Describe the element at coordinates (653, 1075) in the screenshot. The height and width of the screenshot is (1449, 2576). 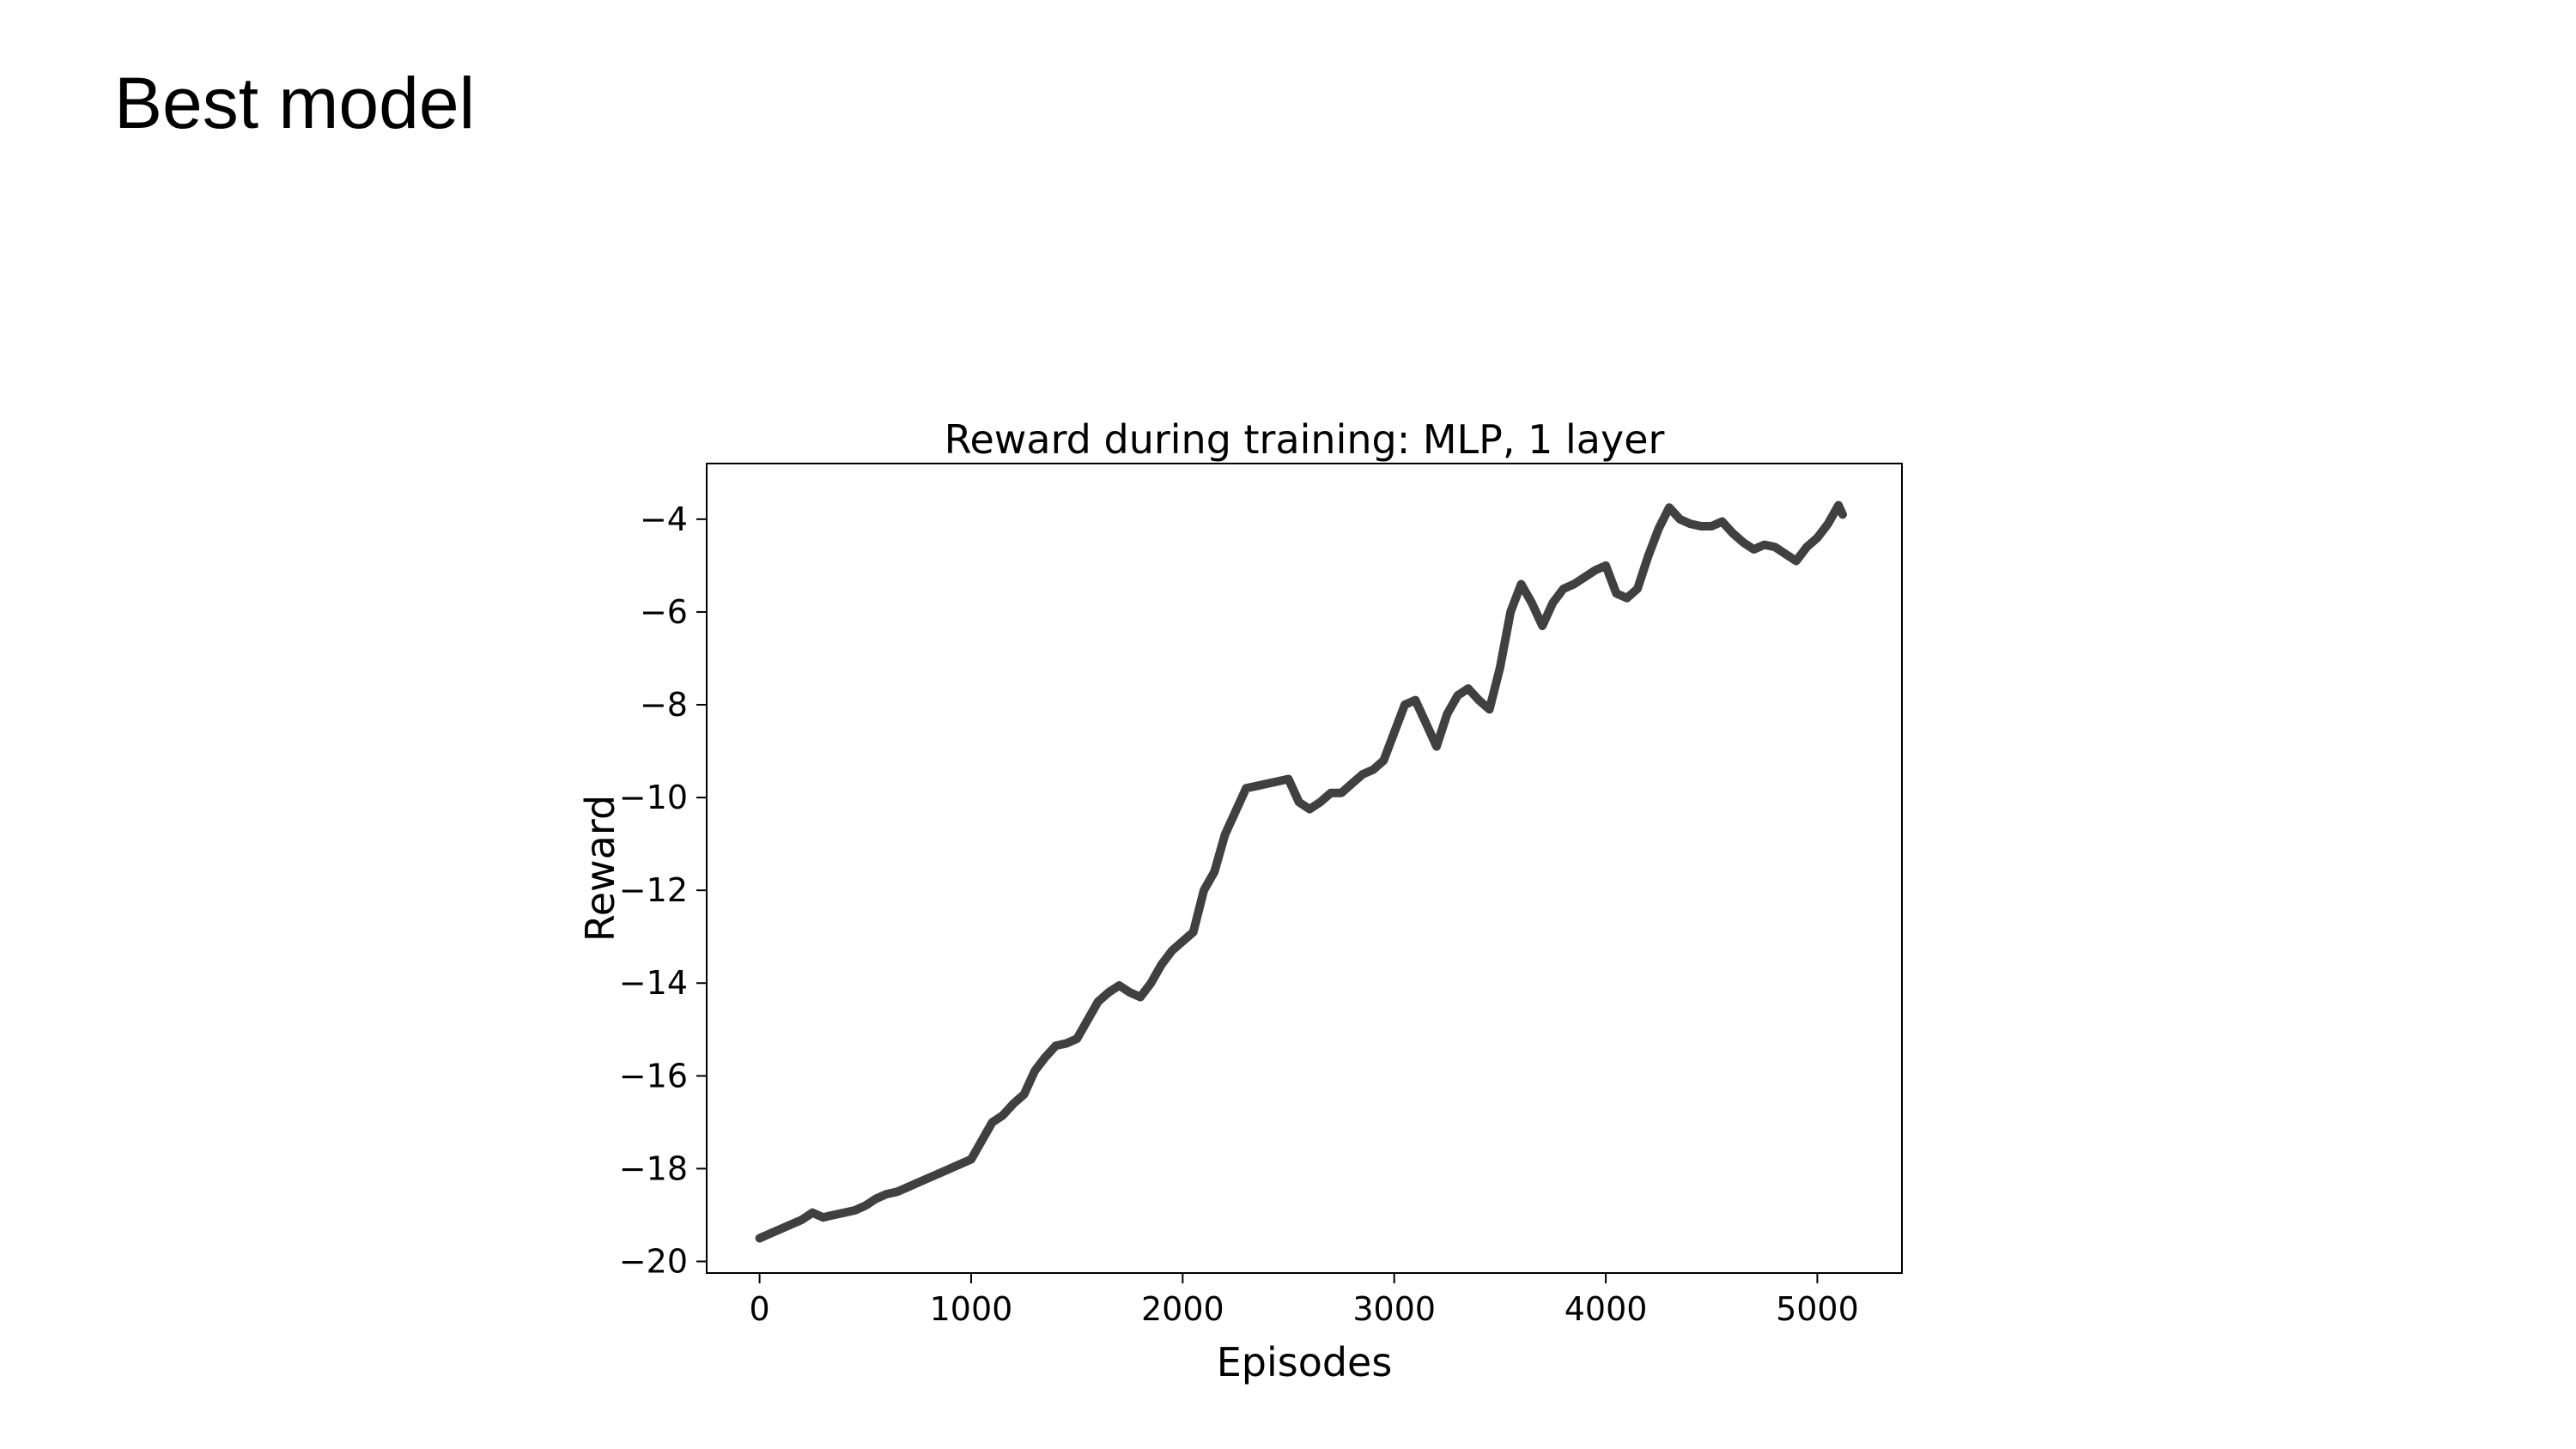
I see `y-tick-label: −16` at that location.